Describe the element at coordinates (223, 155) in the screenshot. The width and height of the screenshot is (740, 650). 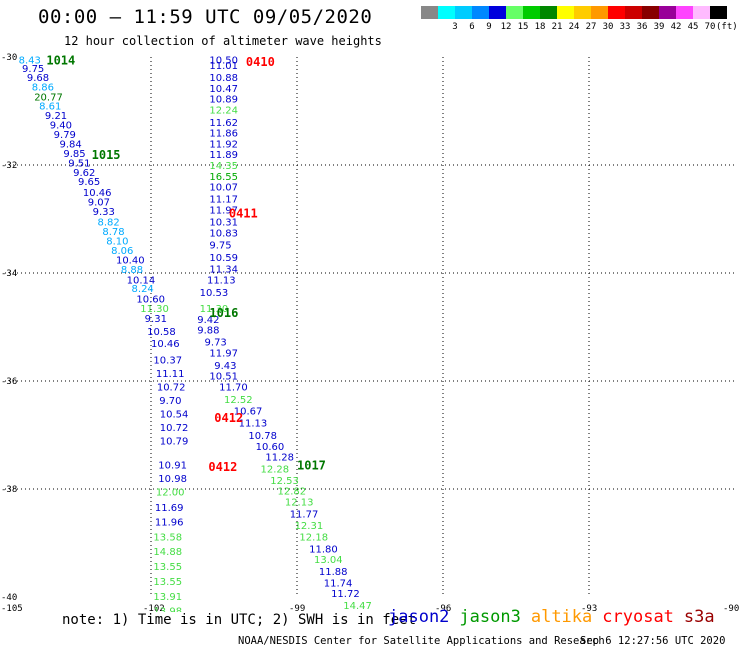
I see `wave-height-label: 11.89` at that location.